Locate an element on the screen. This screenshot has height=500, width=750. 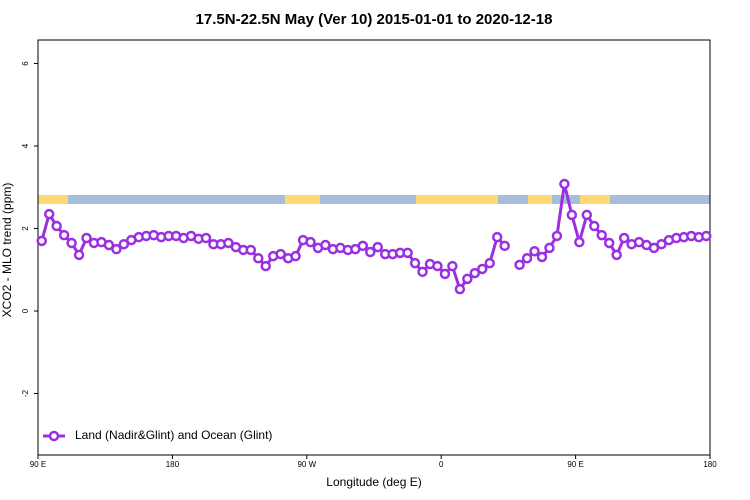
y-tick-label: 0 is located at coordinates (25, 310).